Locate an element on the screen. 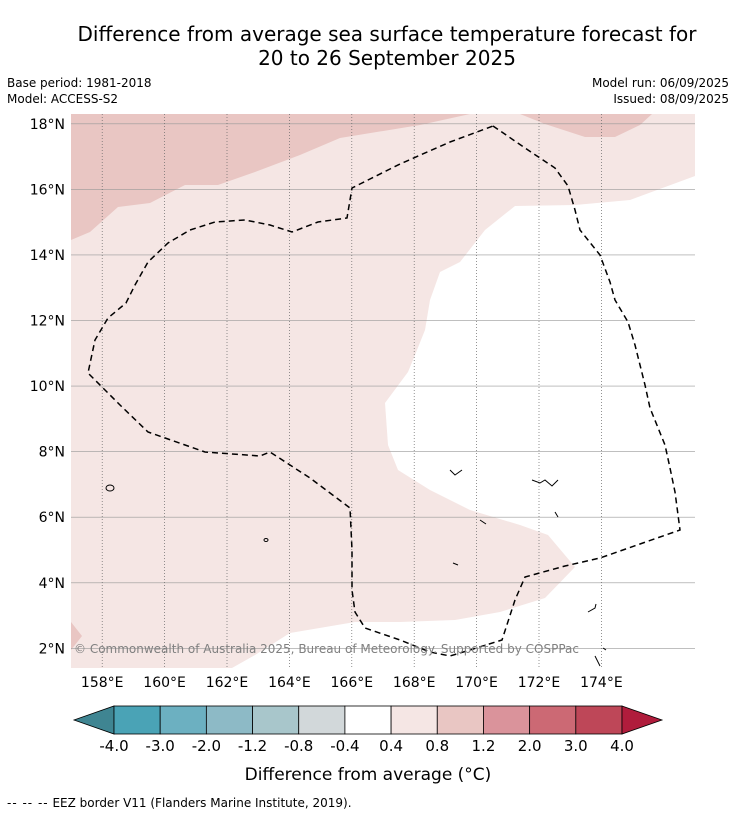 This screenshot has width=736, height=816. eez-legend-dash: -- -- -- is located at coordinates (28, 803).